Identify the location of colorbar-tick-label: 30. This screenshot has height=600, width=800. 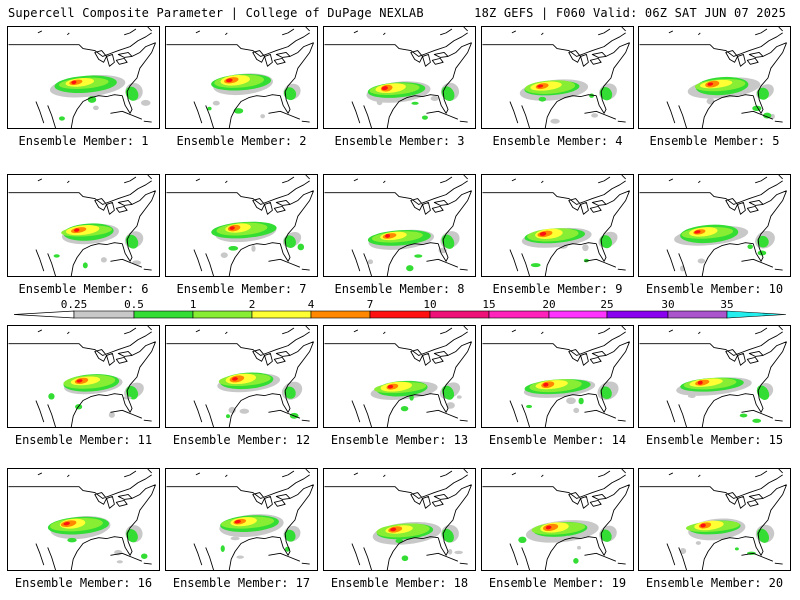
(667, 304).